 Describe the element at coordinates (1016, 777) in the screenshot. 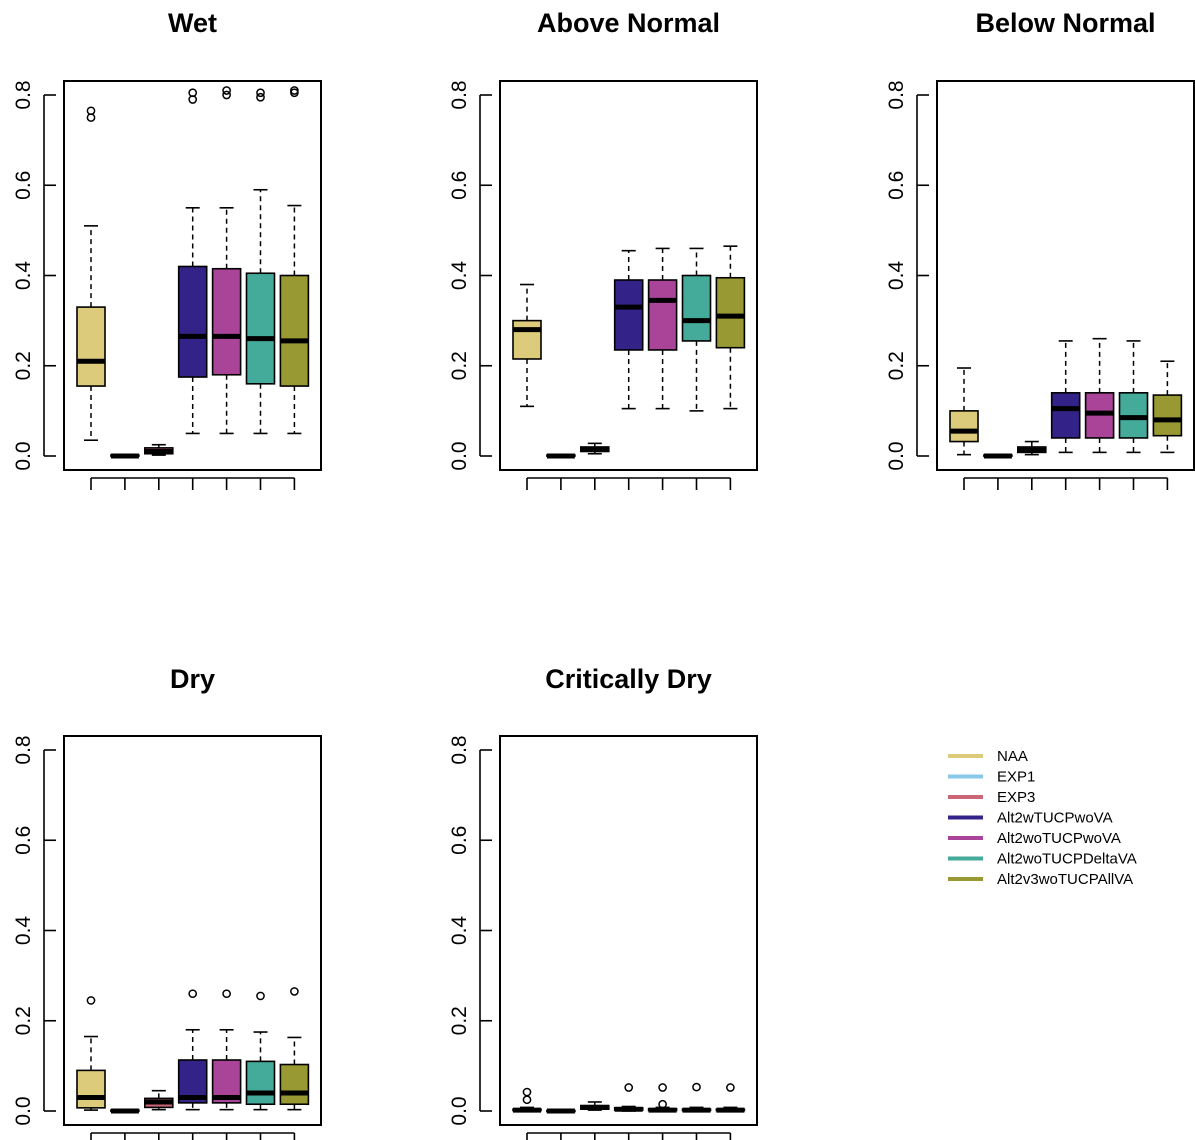

I see `legend-label: EXP1` at that location.